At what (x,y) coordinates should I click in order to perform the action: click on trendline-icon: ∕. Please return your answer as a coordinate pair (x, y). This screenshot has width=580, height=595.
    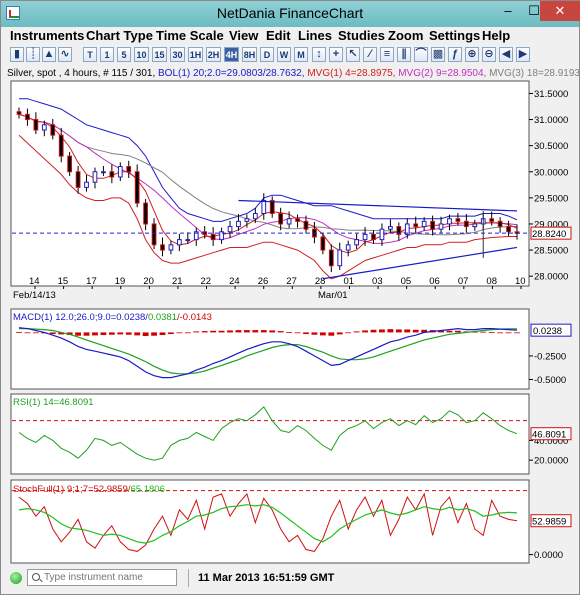
    Looking at the image, I should click on (370, 54).